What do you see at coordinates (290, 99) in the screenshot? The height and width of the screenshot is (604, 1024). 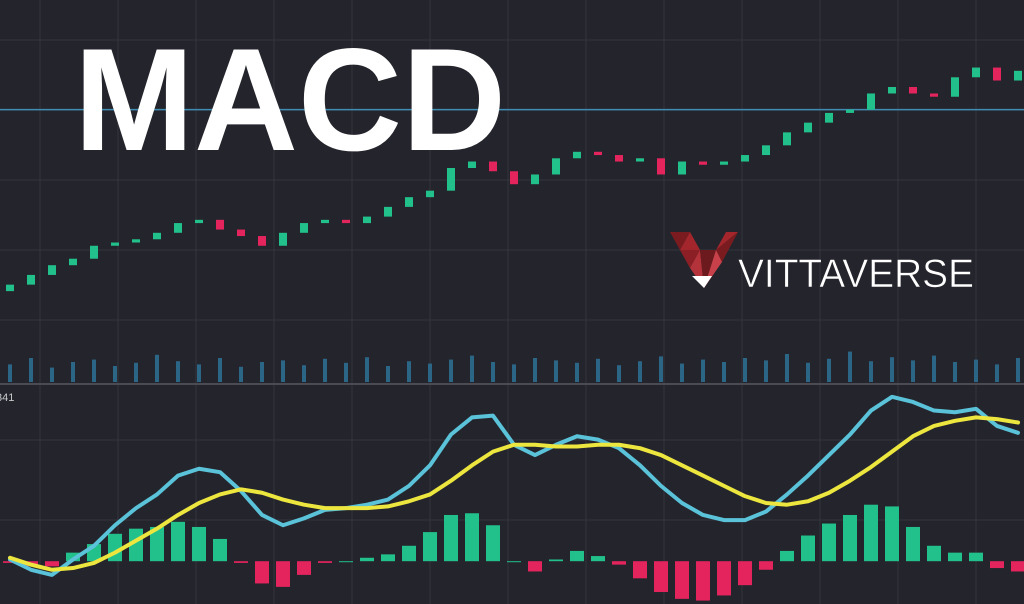 I see `title: MACD` at bounding box center [290, 99].